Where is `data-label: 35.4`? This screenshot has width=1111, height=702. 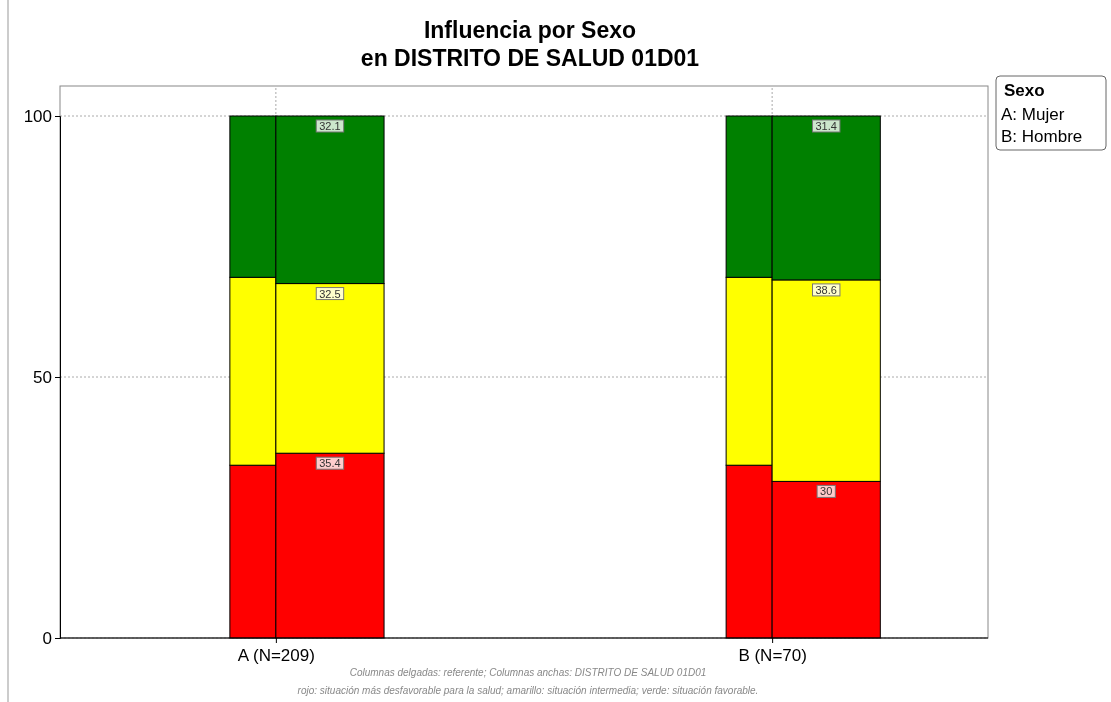 data-label: 35.4 is located at coordinates (330, 463).